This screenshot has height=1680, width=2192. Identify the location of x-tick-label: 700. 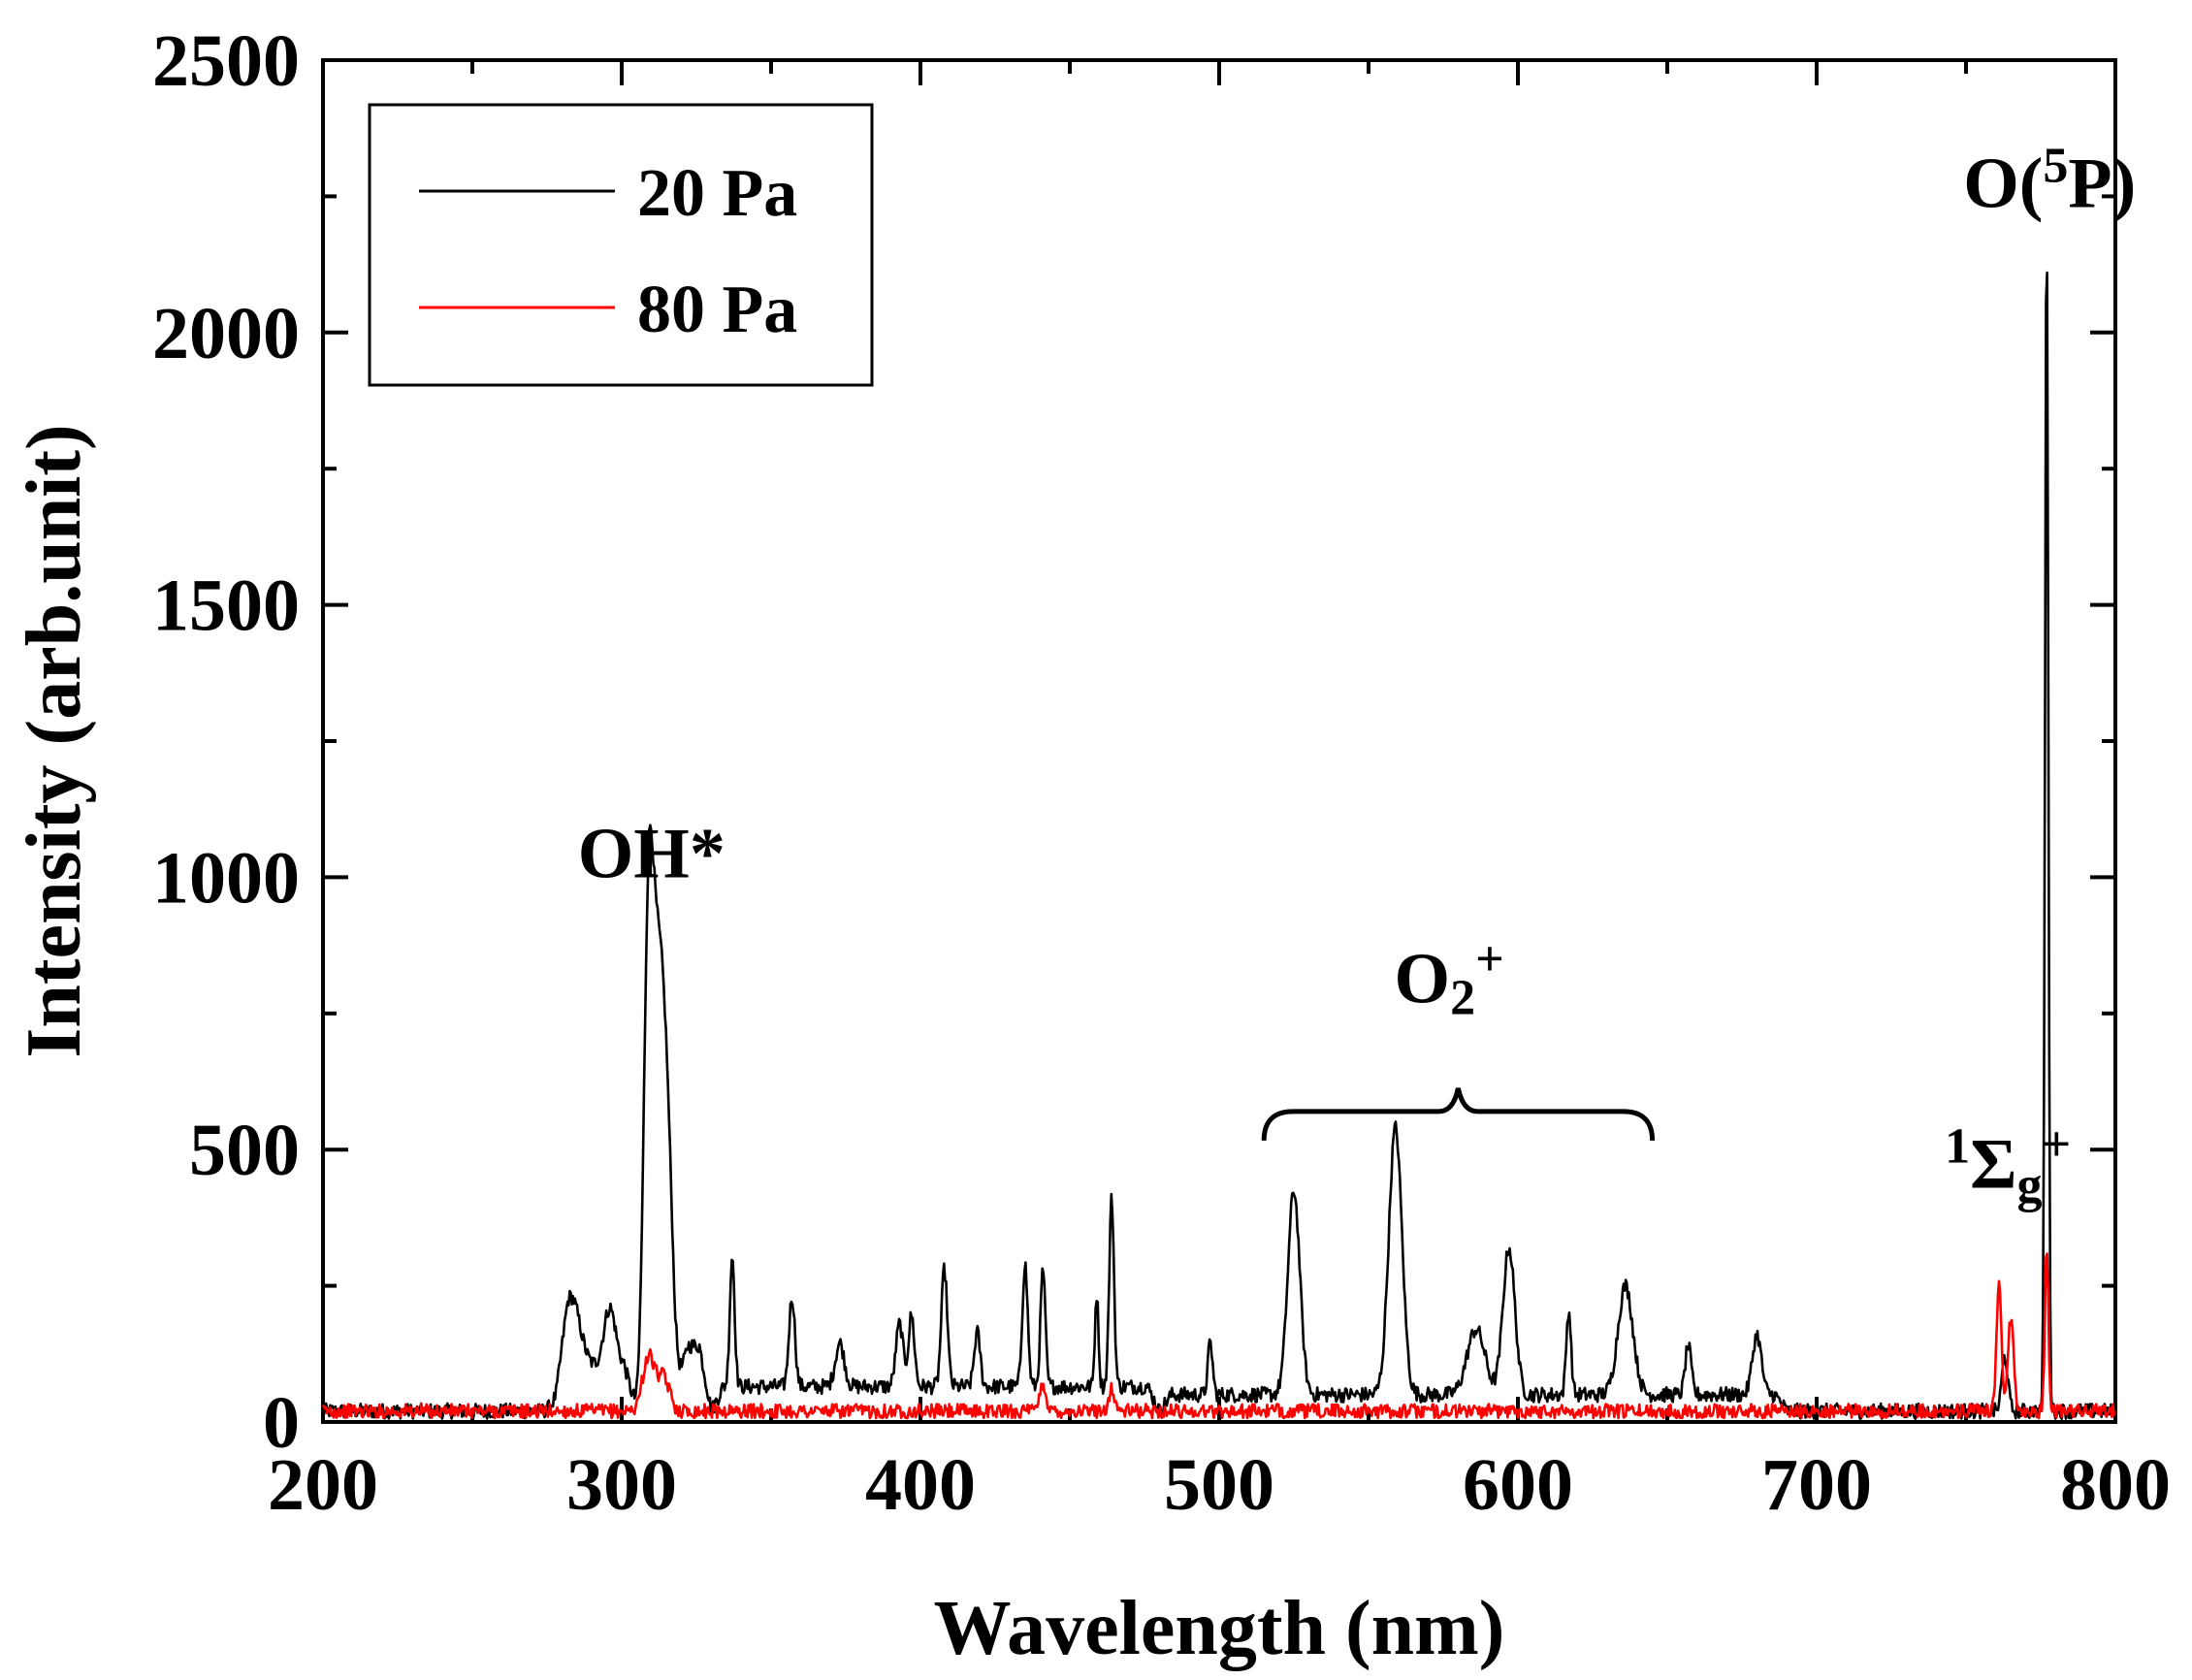
(1816, 1485).